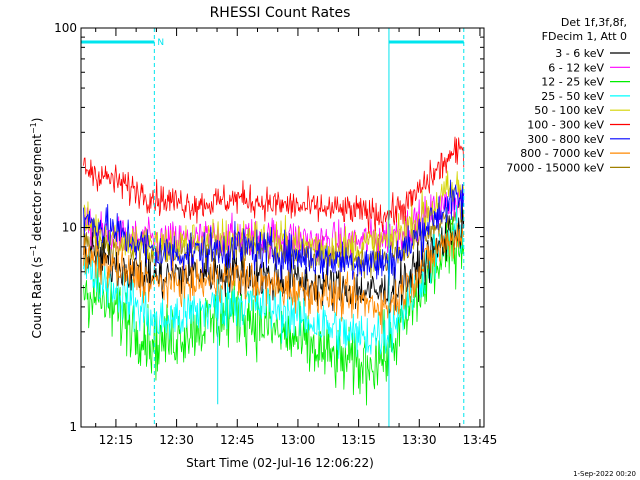  What do you see at coordinates (594, 22) in the screenshot?
I see `legend-header-1: Det 1f,3f,8f,` at bounding box center [594, 22].